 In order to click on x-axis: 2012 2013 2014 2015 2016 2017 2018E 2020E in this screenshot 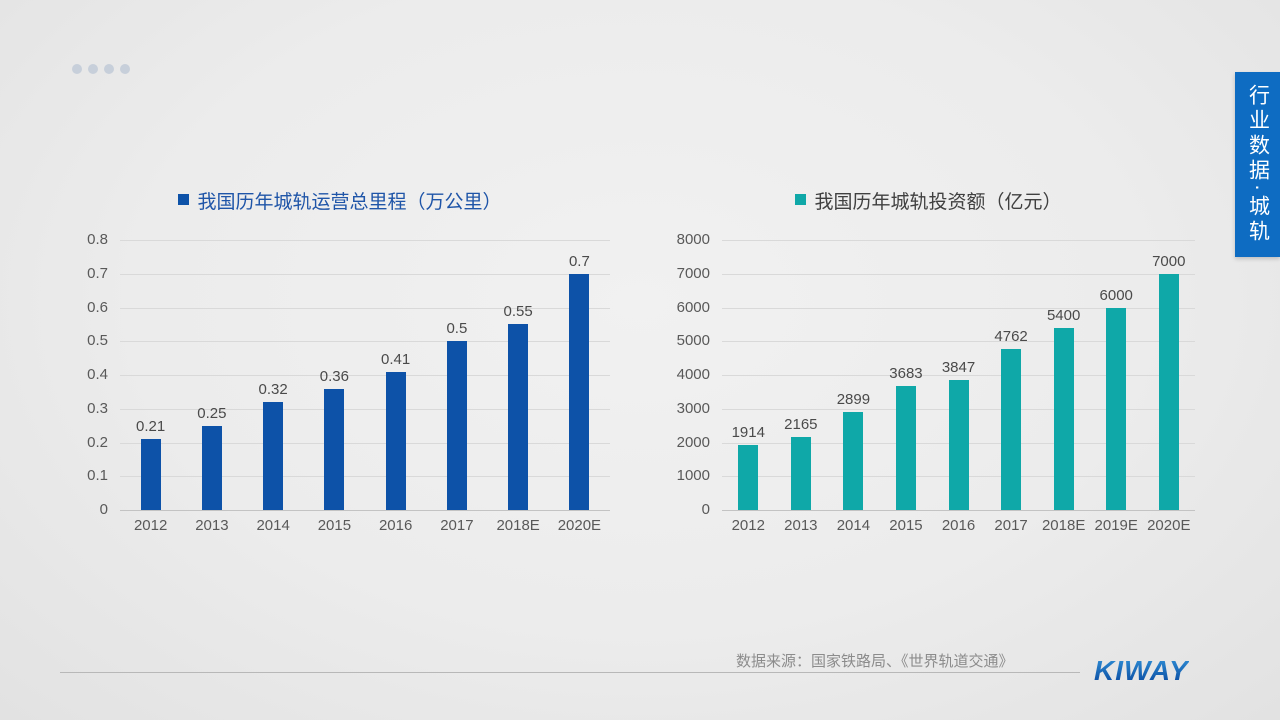, I will do `click(365, 525)`.